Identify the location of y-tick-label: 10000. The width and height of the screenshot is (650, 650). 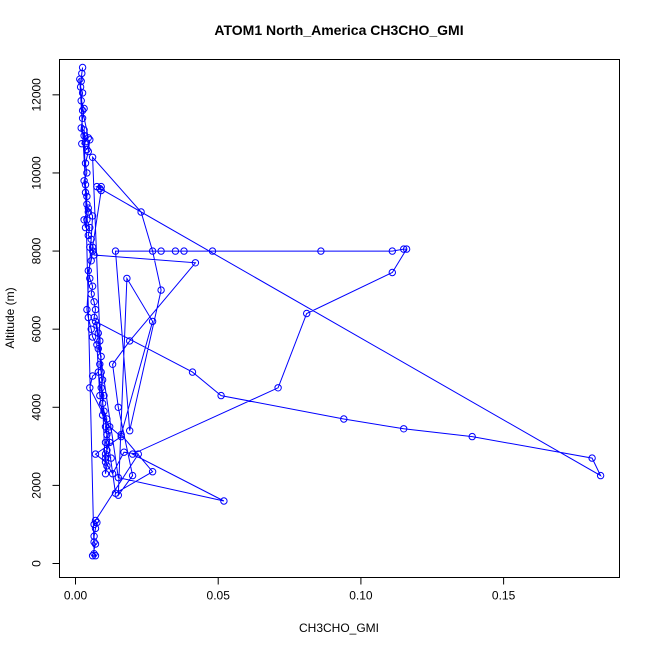
(37, 173).